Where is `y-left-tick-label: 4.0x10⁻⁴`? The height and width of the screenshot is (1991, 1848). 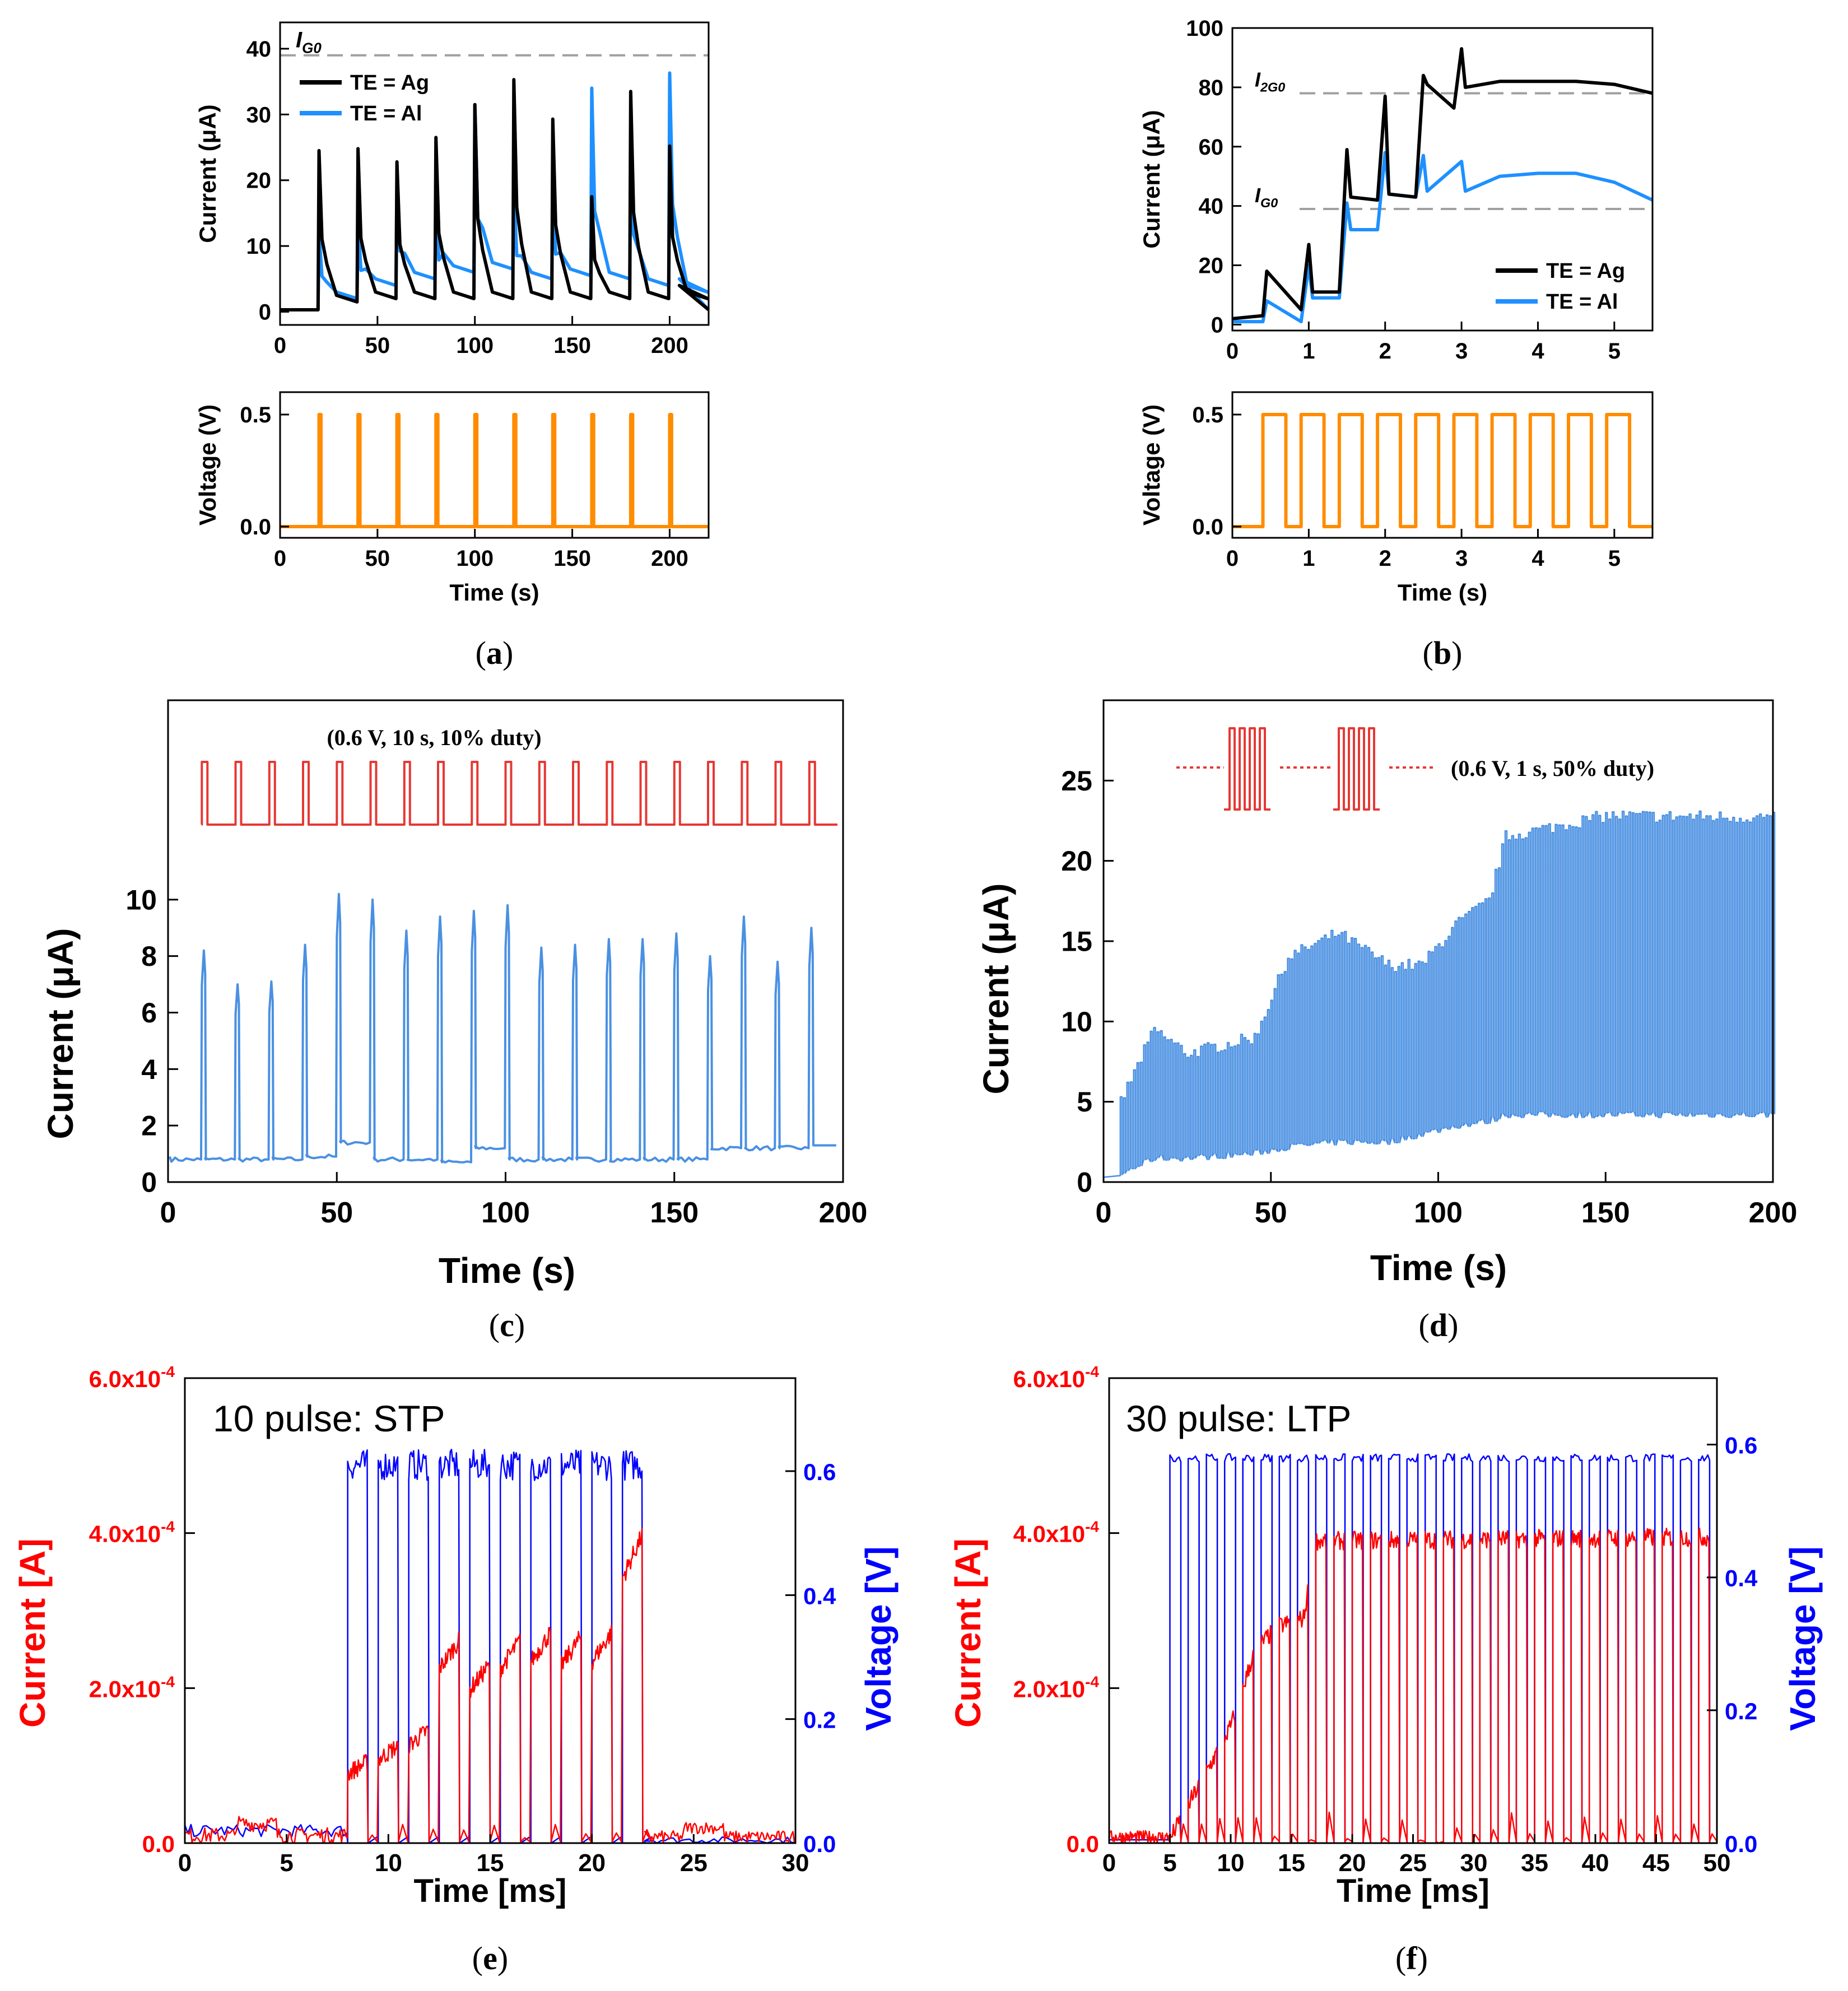 y-left-tick-label: 4.0x10⁻⁴ is located at coordinates (132, 1532).